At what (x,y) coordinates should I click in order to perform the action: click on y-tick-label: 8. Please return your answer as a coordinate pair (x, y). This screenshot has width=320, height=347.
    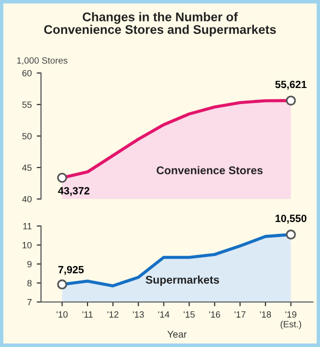
    Looking at the image, I should click on (29, 283).